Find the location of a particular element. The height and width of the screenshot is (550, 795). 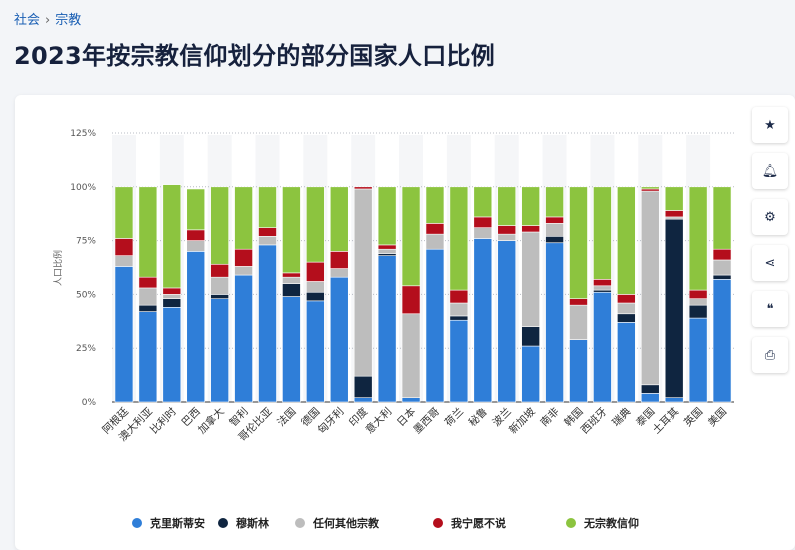

bell-icon: 🔔︎ is located at coordinates (770, 171).